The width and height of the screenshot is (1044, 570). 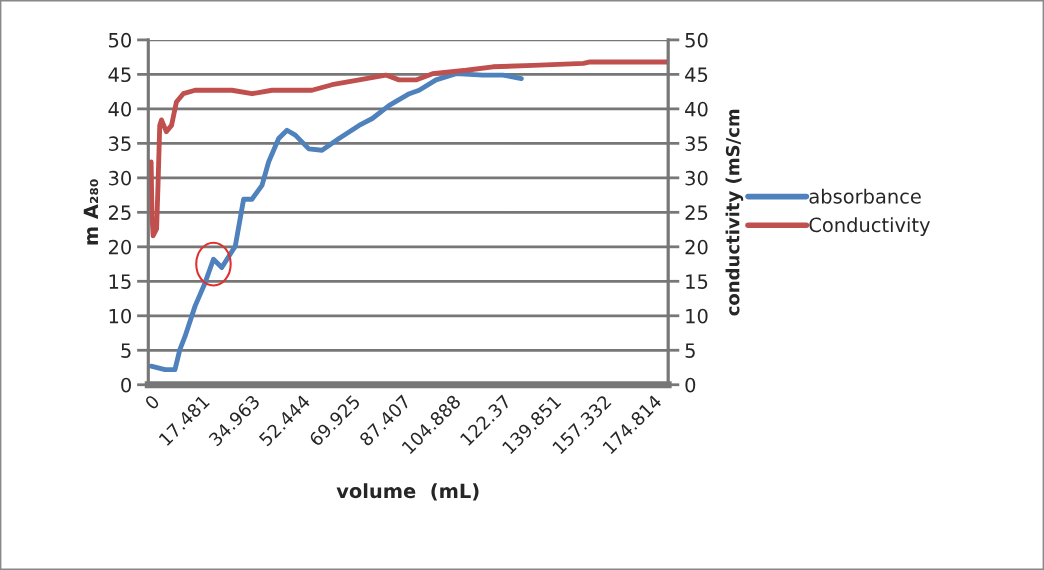 What do you see at coordinates (119, 212) in the screenshot?
I see `y-tick-label: 25` at bounding box center [119, 212].